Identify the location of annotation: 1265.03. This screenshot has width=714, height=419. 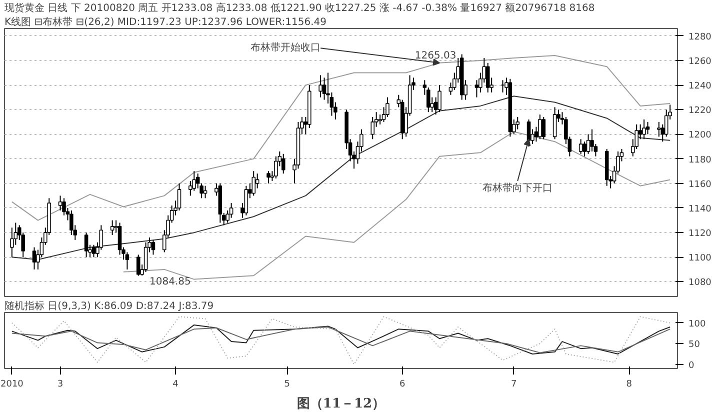
(435, 56).